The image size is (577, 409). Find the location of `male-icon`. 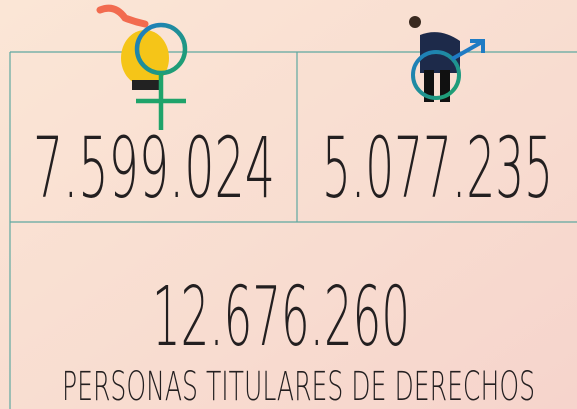

male-icon is located at coordinates (447, 59).